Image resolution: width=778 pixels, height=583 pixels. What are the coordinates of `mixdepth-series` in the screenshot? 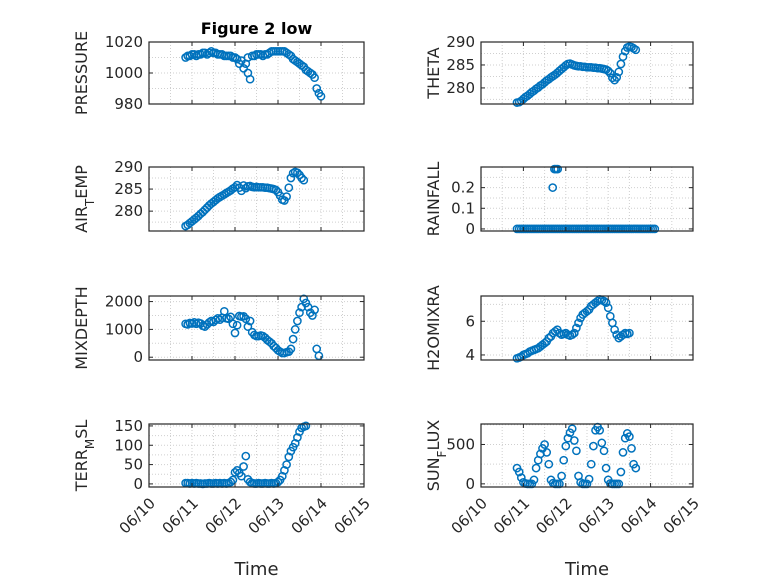 It's located at (252, 327).